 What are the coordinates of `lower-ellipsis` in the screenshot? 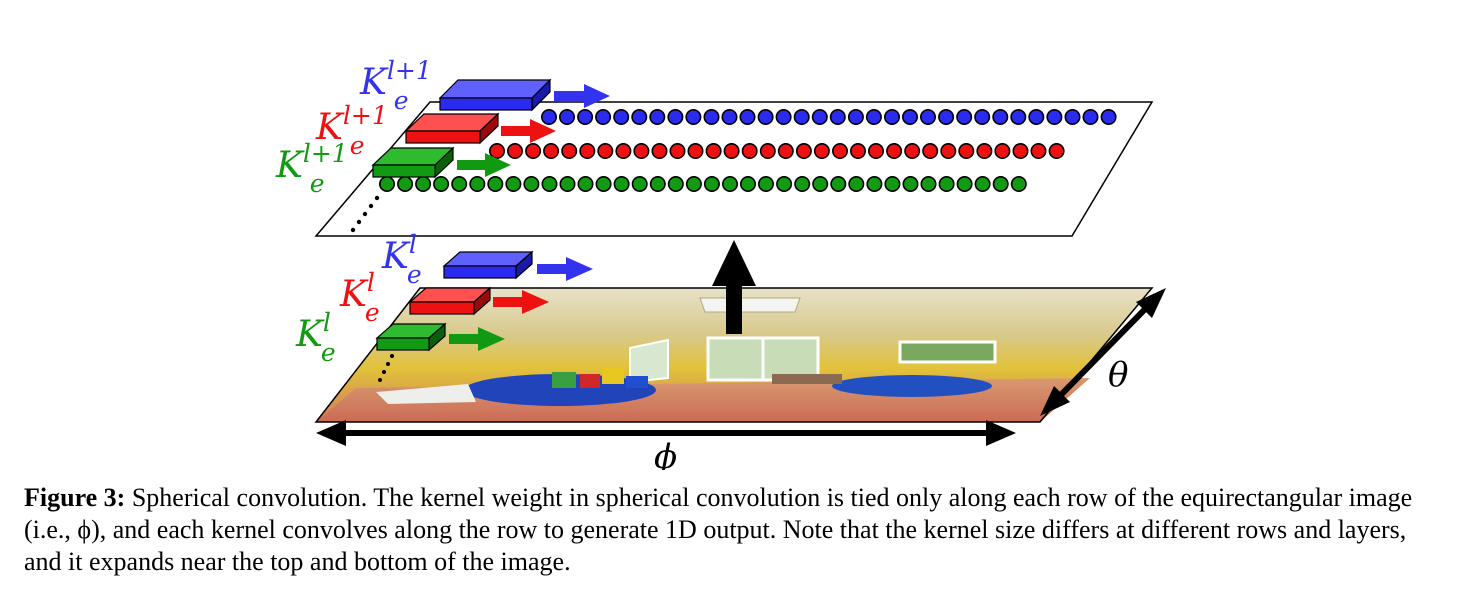 It's located at (386, 368).